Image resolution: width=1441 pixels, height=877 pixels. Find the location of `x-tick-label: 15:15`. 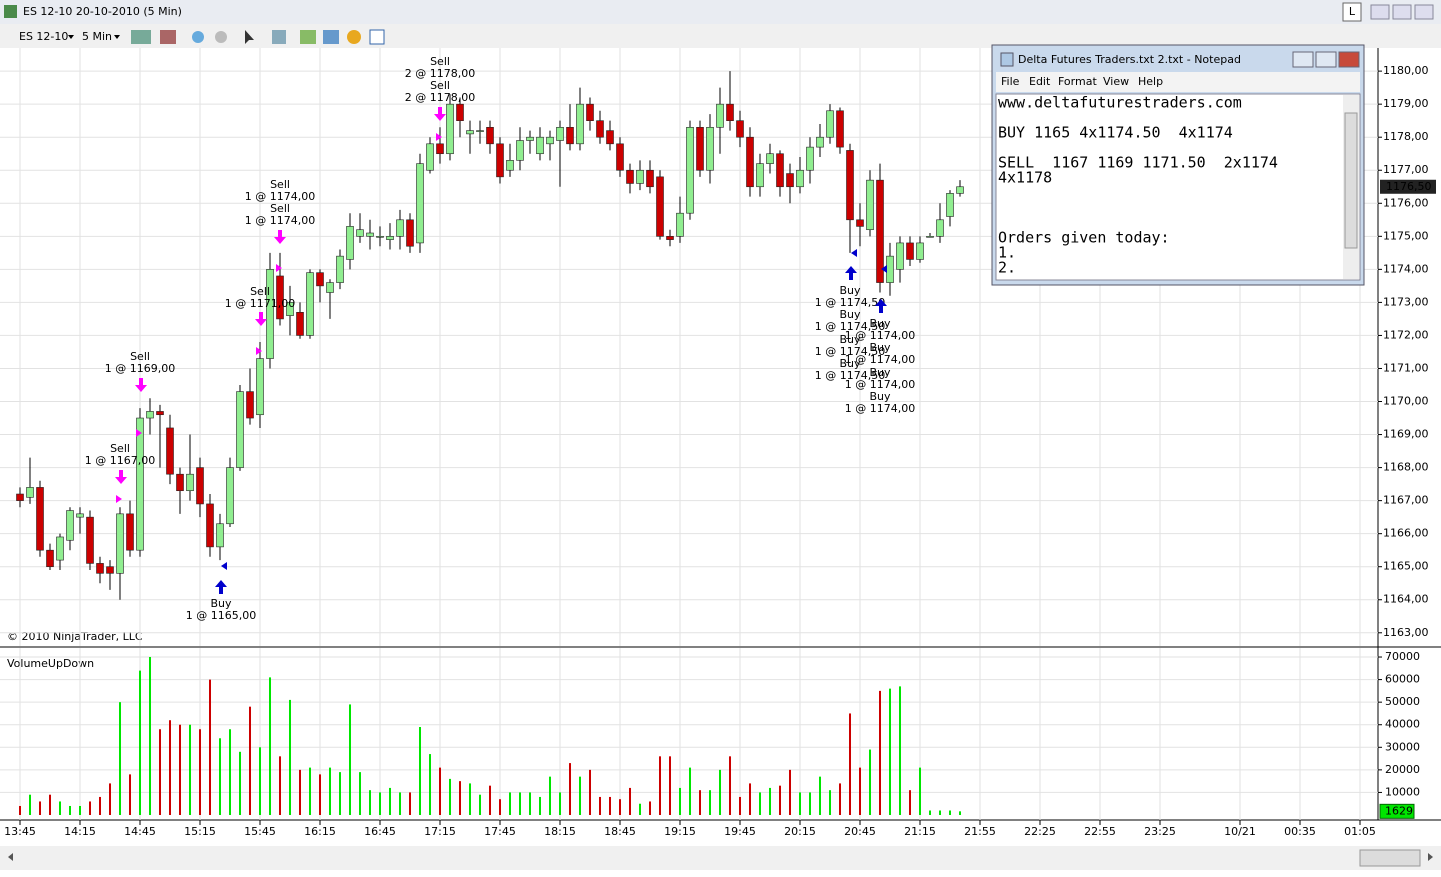

x-tick-label: 15:15 is located at coordinates (200, 831).